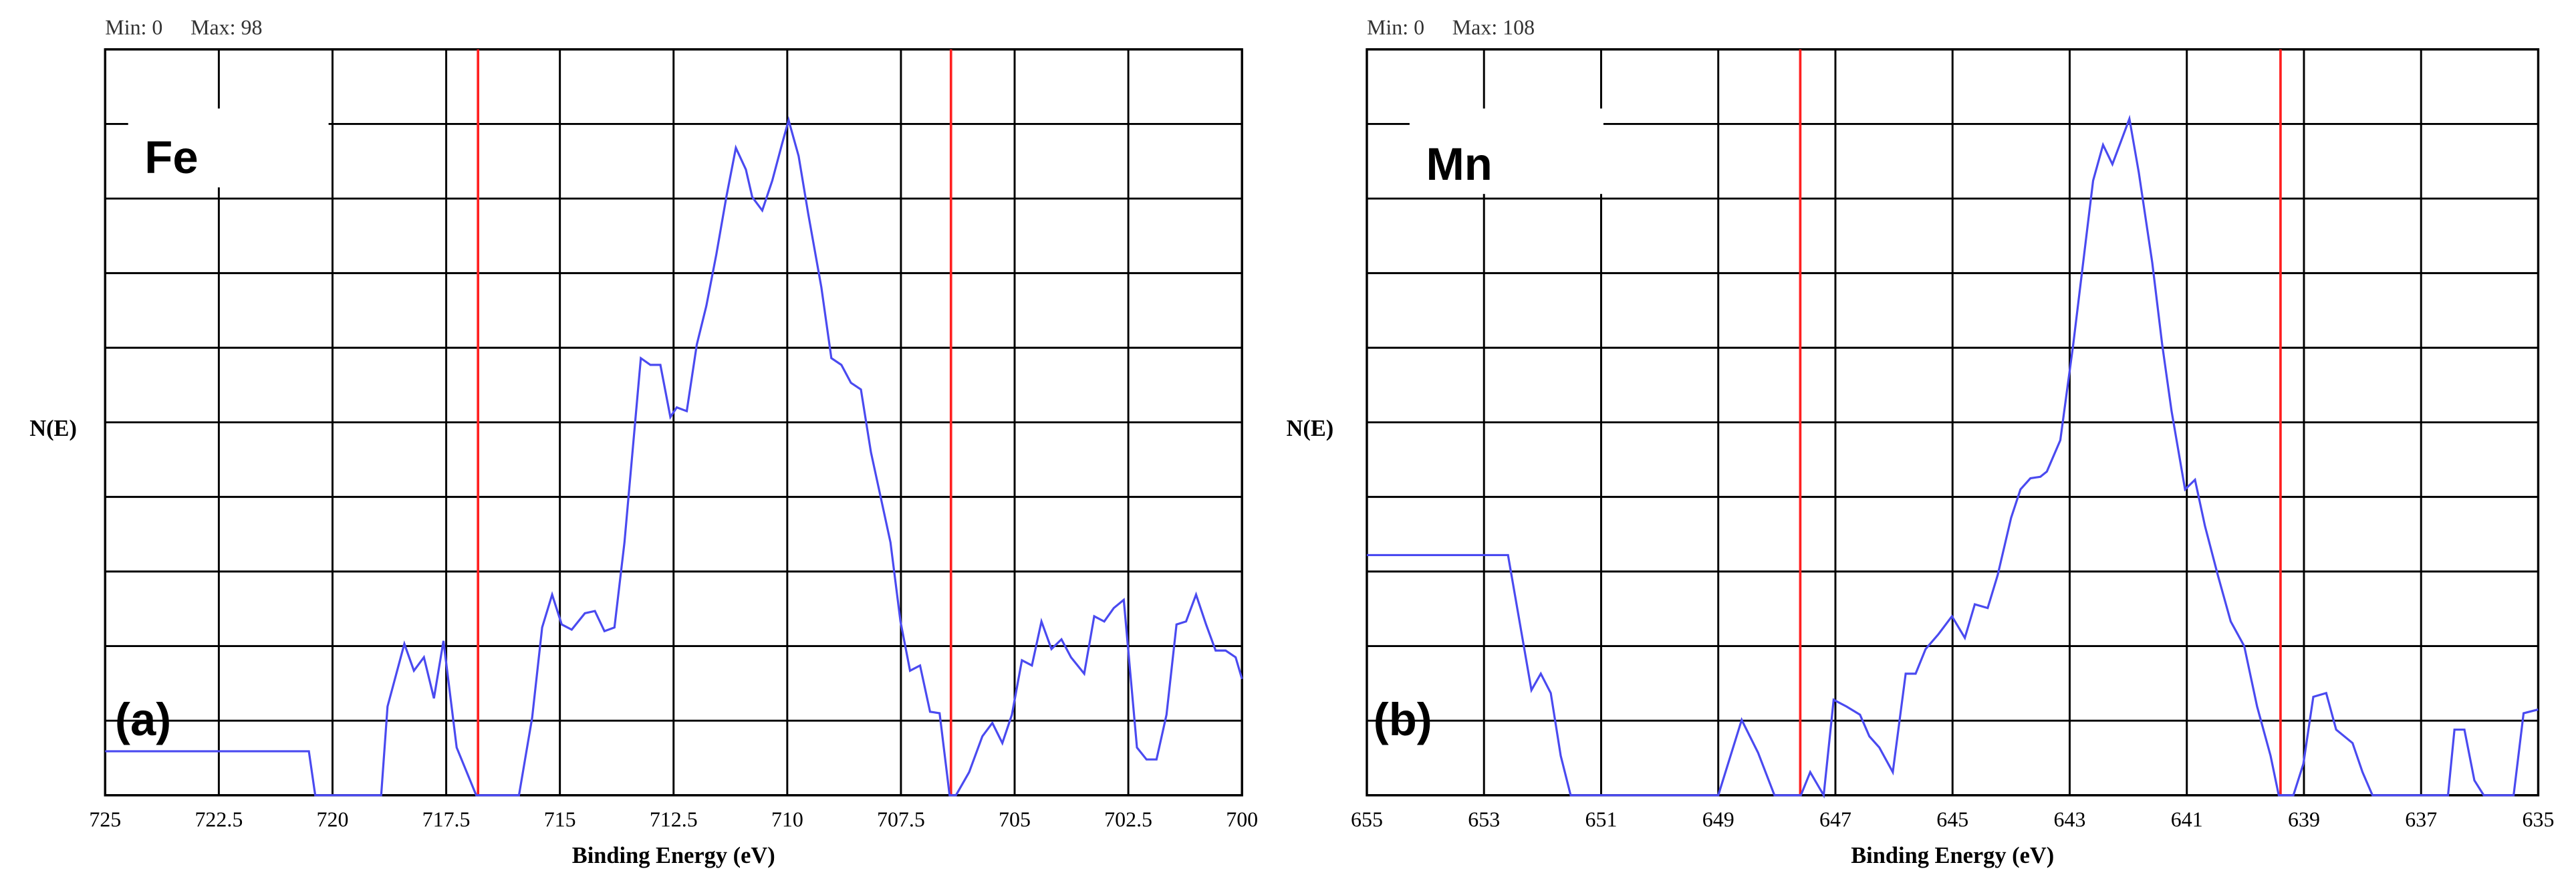 Image resolution: width=2576 pixels, height=889 pixels. I want to click on x-tick-label: 649, so click(1718, 819).